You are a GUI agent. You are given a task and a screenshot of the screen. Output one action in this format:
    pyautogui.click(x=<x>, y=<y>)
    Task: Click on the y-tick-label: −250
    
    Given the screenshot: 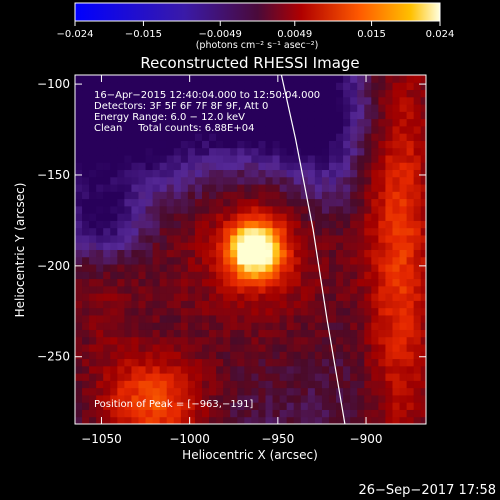 What is the action you would take?
    pyautogui.click(x=53, y=357)
    